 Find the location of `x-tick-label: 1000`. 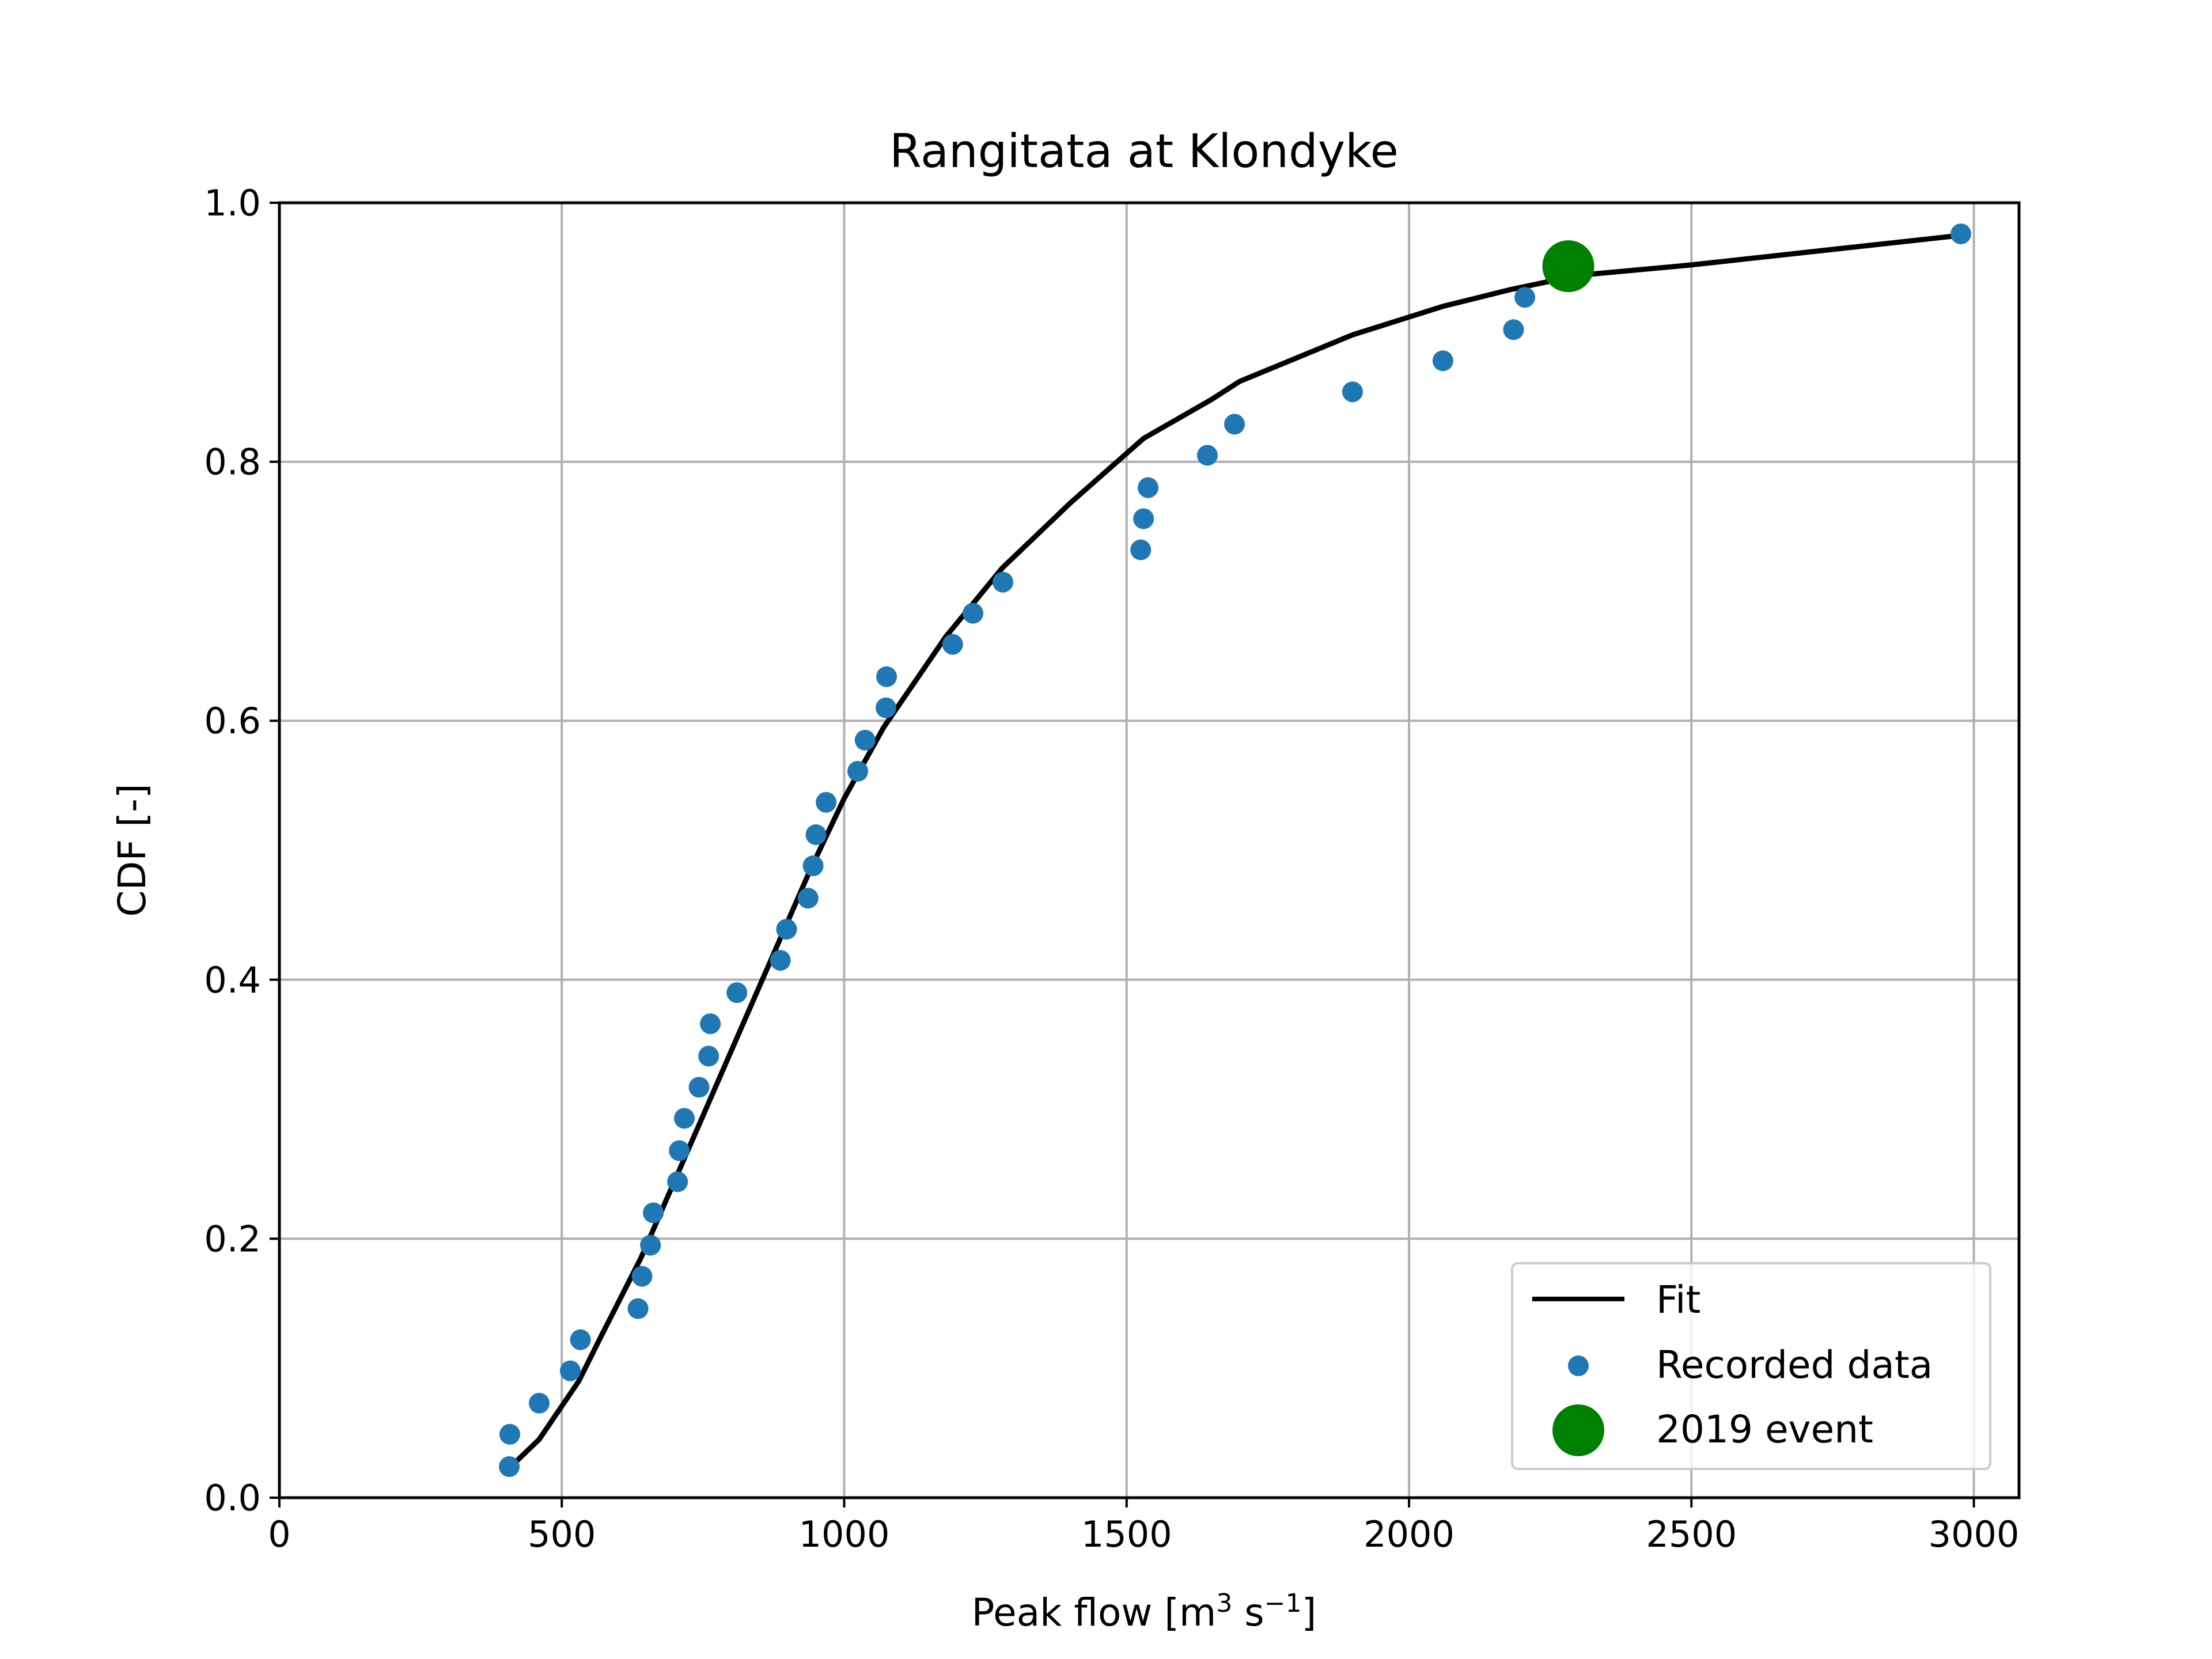

x-tick-label: 1000 is located at coordinates (844, 1534).